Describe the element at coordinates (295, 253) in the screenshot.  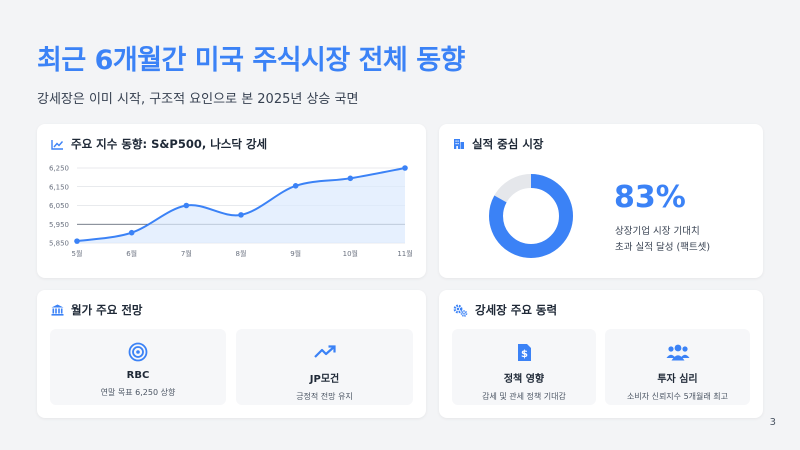
I see `x-tick-label: 9월` at that location.